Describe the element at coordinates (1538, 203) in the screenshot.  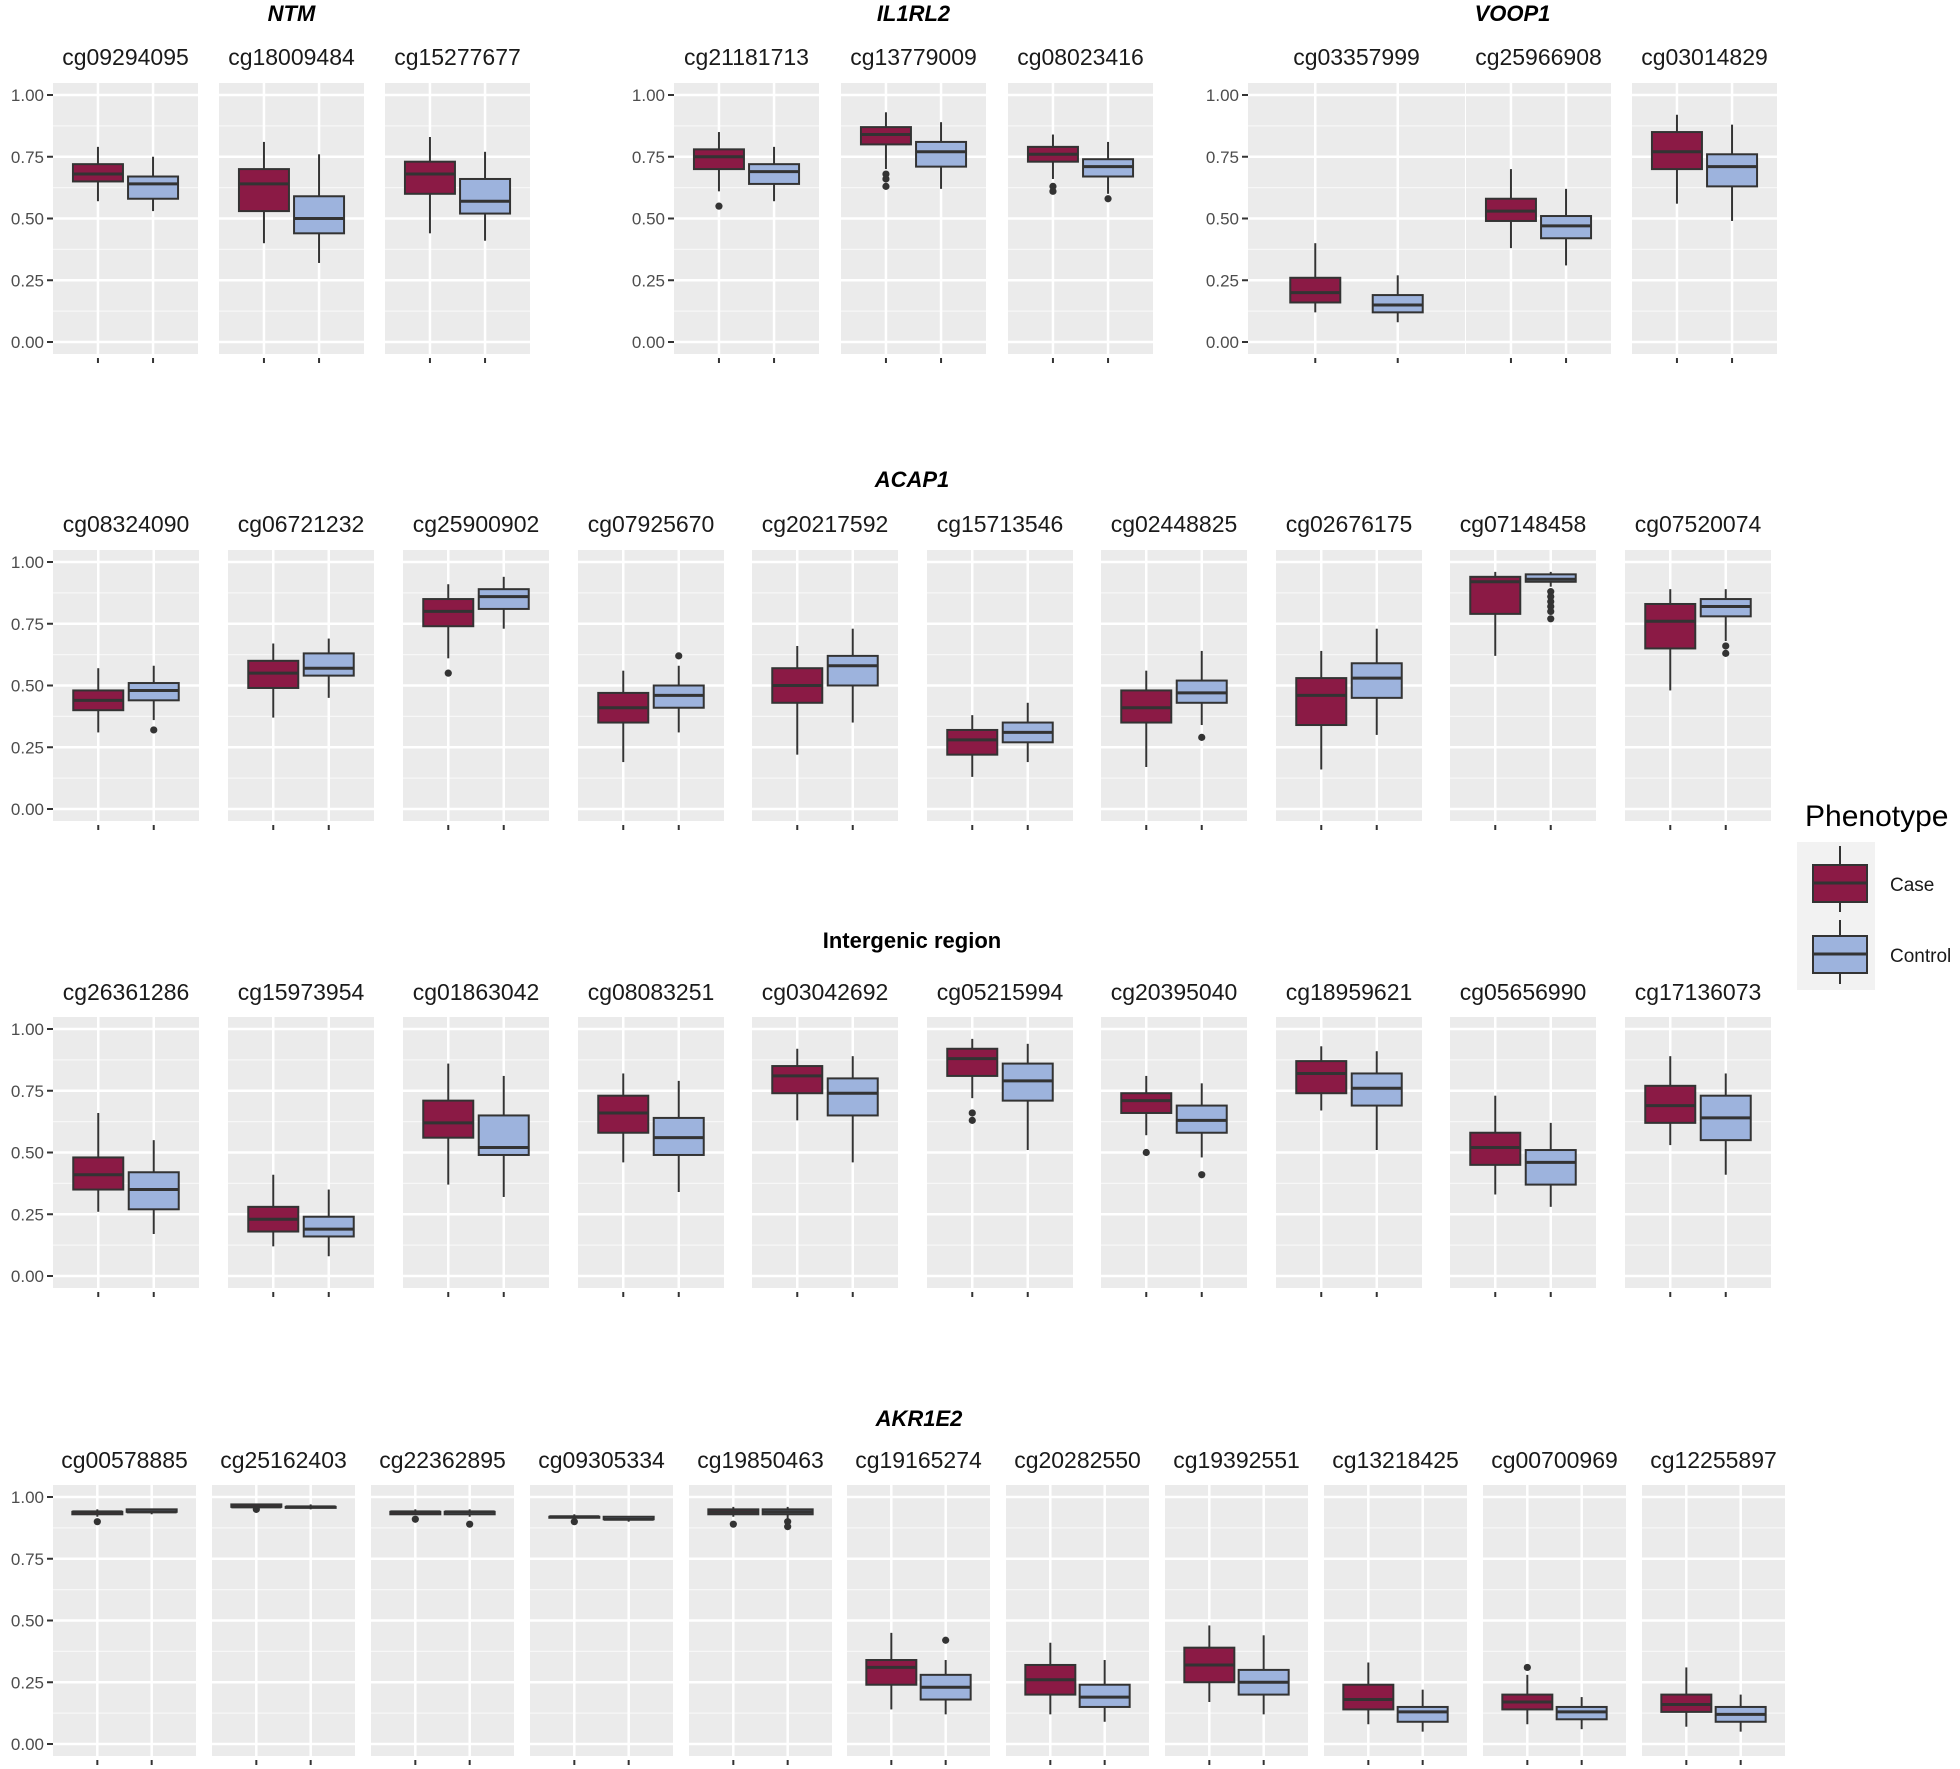
I see `panel-cg25966908: cg25966908` at that location.